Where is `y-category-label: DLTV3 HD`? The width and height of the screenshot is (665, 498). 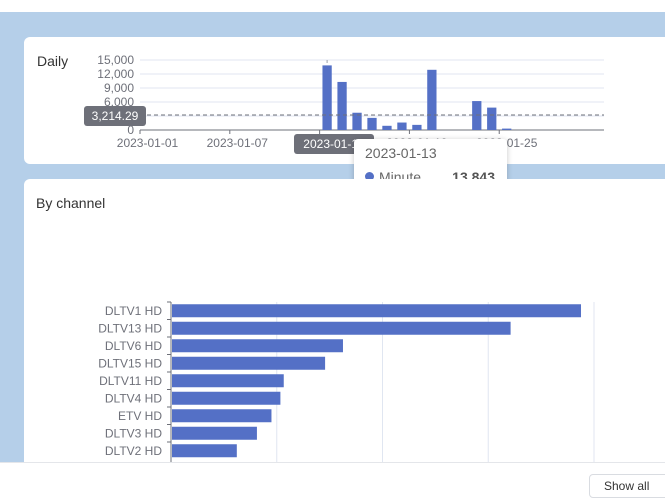 y-category-label: DLTV3 HD is located at coordinates (133, 433).